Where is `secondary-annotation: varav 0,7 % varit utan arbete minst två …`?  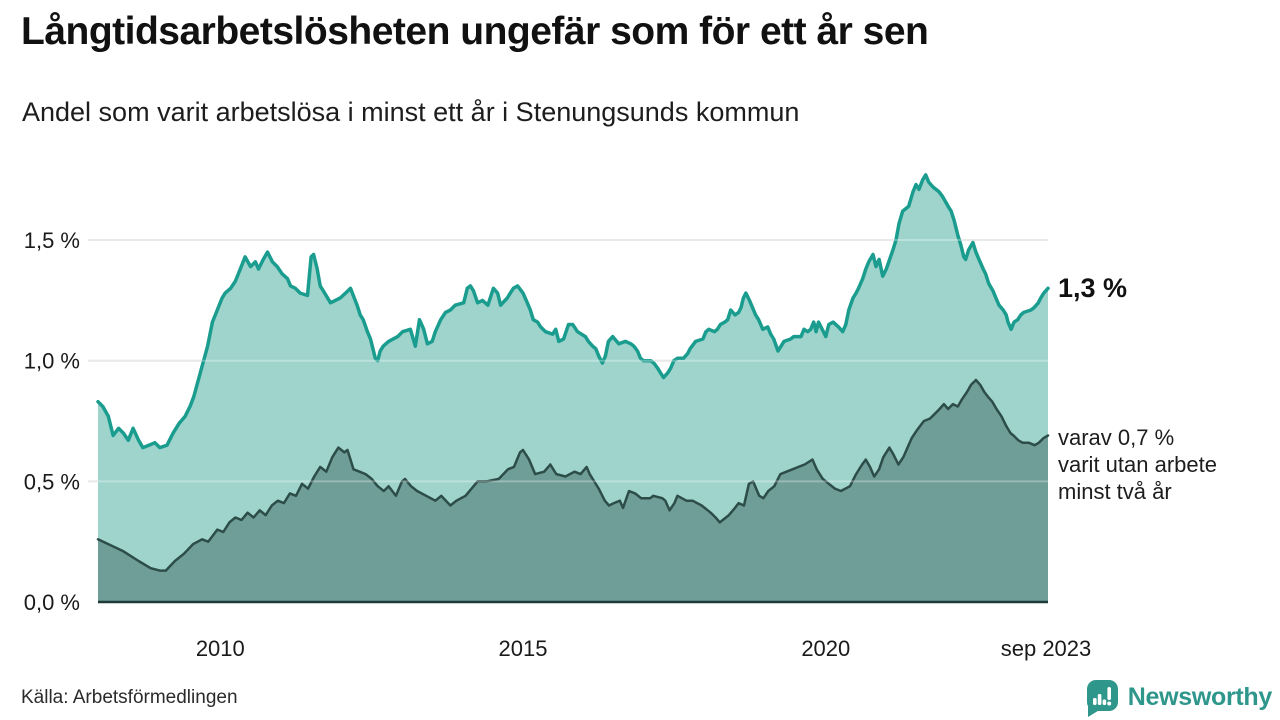 secondary-annotation: varav 0,7 % varit utan arbete minst två … is located at coordinates (1137, 464).